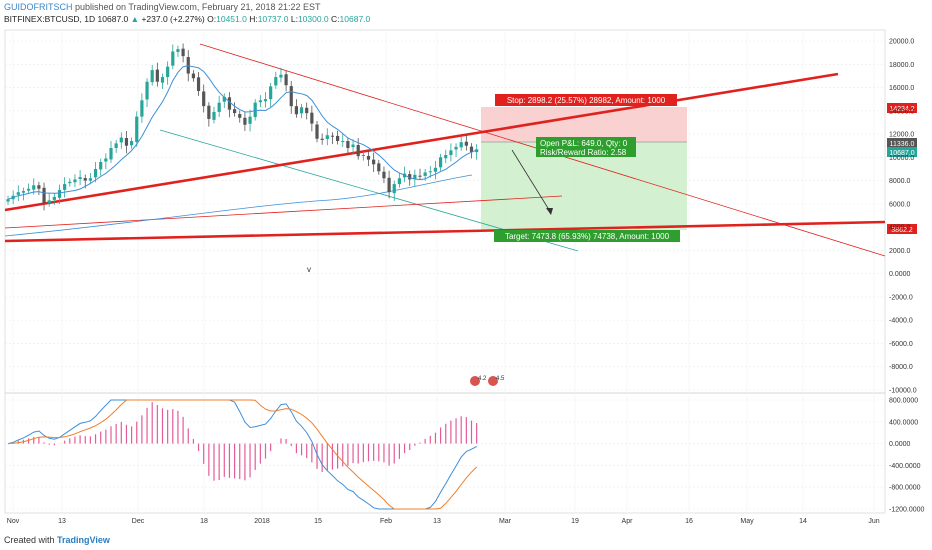 The height and width of the screenshot is (550, 932). What do you see at coordinates (309, 269) in the screenshot?
I see `chevron-down-icon: v` at bounding box center [309, 269].